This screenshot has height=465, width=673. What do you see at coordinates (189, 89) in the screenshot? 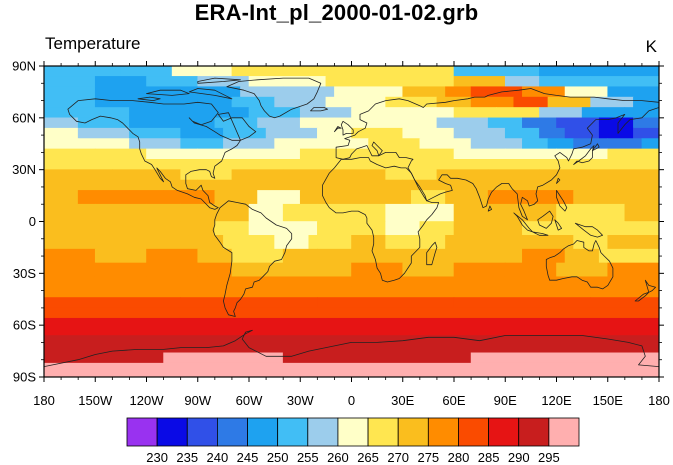
I see `coastline-arctic-islands` at bounding box center [189, 89].